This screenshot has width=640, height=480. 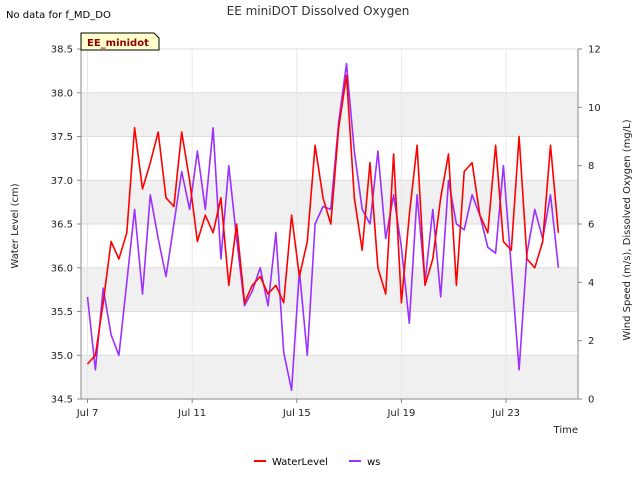 I want to click on right-tick-label: 8, so click(x=591, y=166).